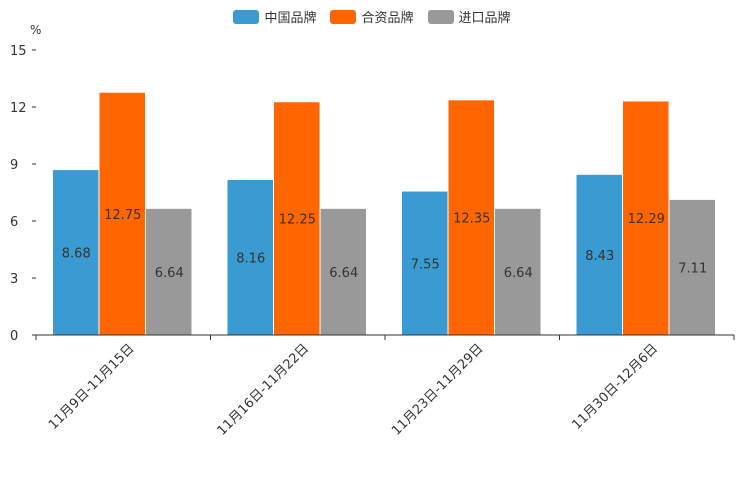 The height and width of the screenshot is (496, 744). What do you see at coordinates (615, 387) in the screenshot?
I see `x-tick-label: 11月30日-12月6日` at bounding box center [615, 387].